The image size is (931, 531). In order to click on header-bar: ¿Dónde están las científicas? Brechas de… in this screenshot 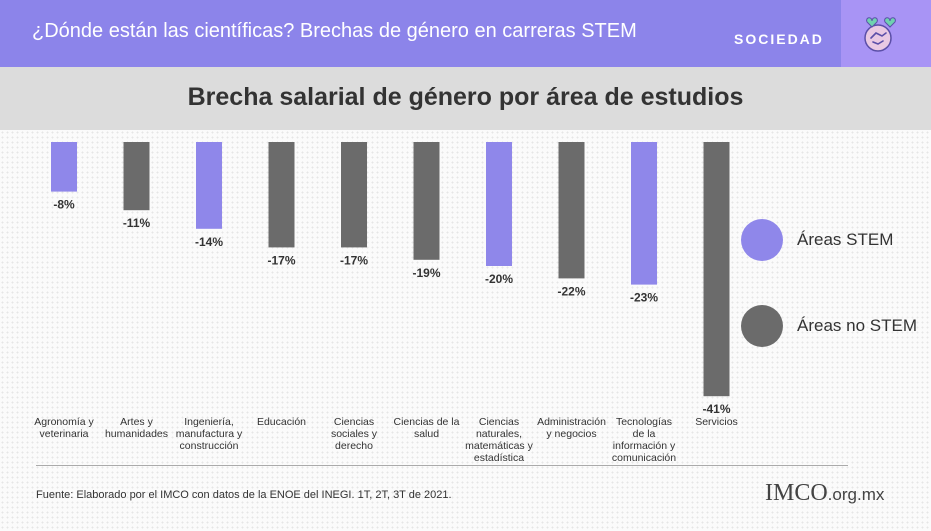, I will do `click(465, 33)`.